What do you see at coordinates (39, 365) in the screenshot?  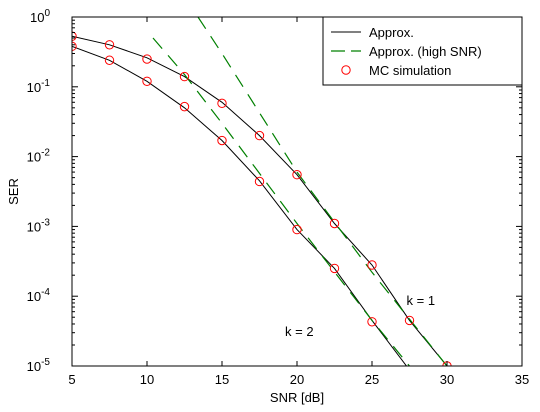 I see `y-tick-label: 10⁻⁵` at bounding box center [39, 365].